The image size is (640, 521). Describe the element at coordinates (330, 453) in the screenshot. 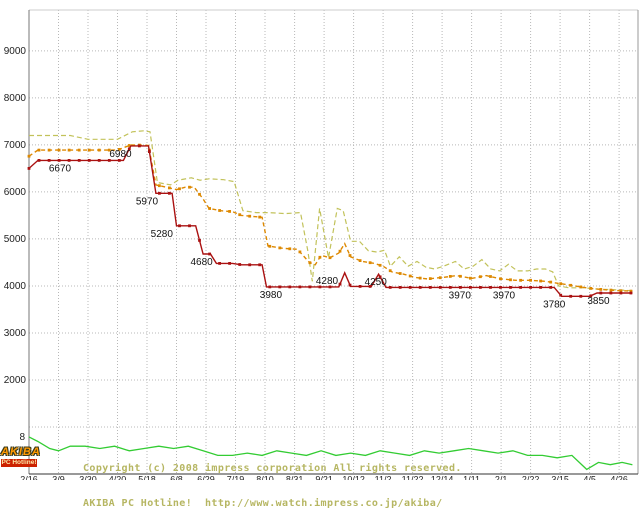

I see `shop-count-line` at that location.